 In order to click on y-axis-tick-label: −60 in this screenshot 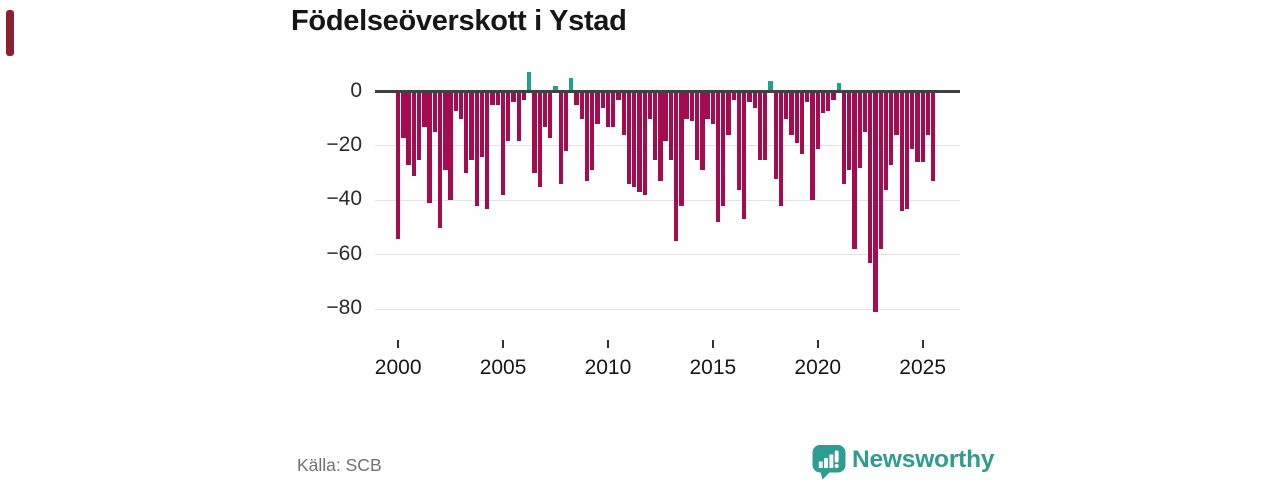, I will do `click(344, 253)`.